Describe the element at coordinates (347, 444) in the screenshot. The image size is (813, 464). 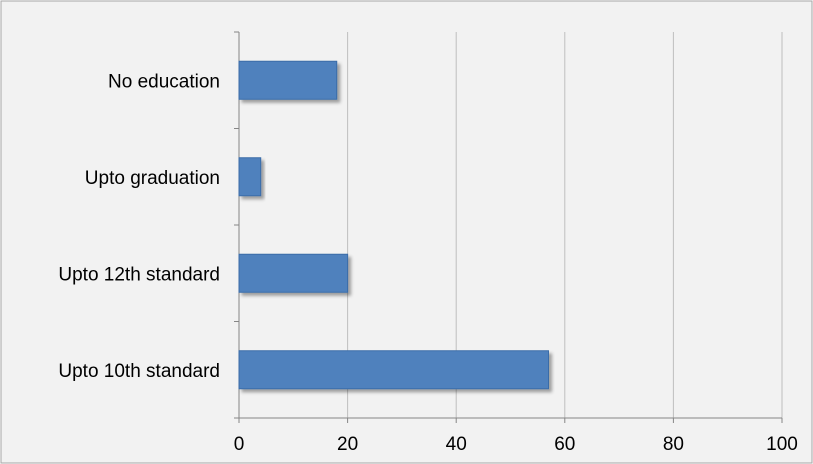
I see `x-tick-label: 20` at that location.